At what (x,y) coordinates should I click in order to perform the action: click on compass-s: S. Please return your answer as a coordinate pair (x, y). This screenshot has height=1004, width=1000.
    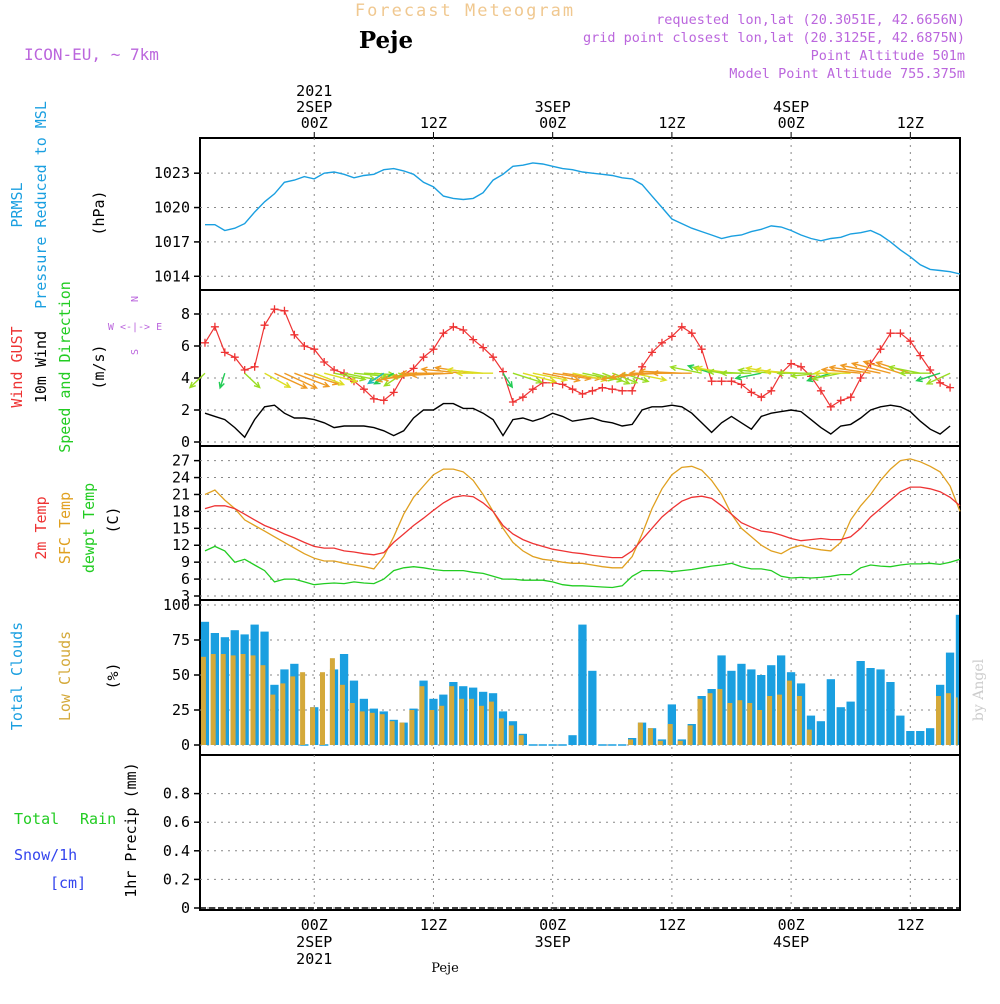
    Looking at the image, I should click on (135, 352).